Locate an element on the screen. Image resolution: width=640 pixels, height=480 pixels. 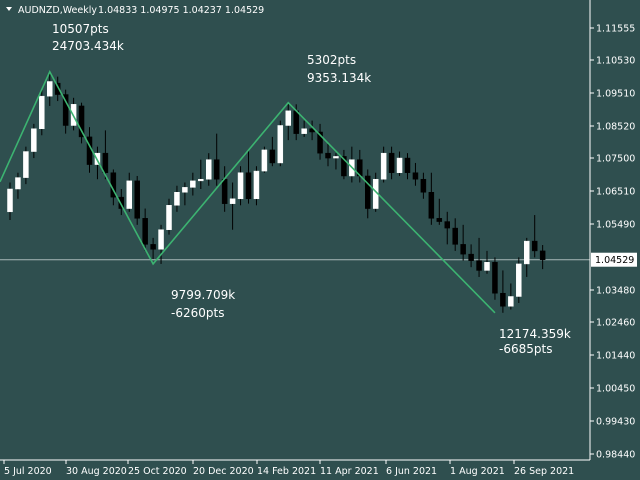
symbol-timeframe-label: AUDNZD,Weekly is located at coordinates (57, 10).